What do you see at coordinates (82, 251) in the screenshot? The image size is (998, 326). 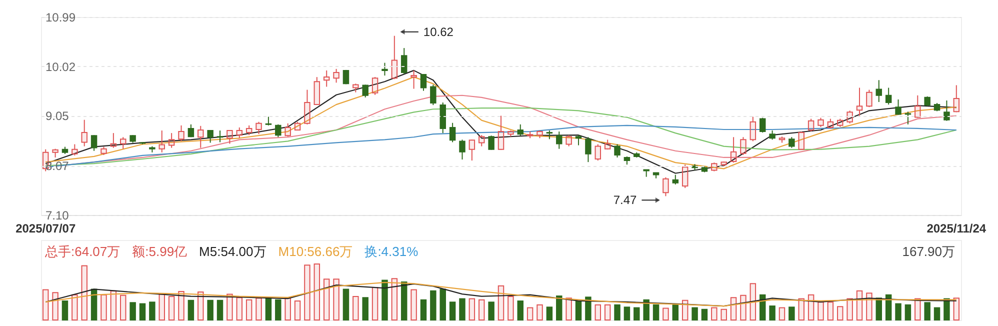 I see `text: 总手:64.07万` at bounding box center [82, 251].